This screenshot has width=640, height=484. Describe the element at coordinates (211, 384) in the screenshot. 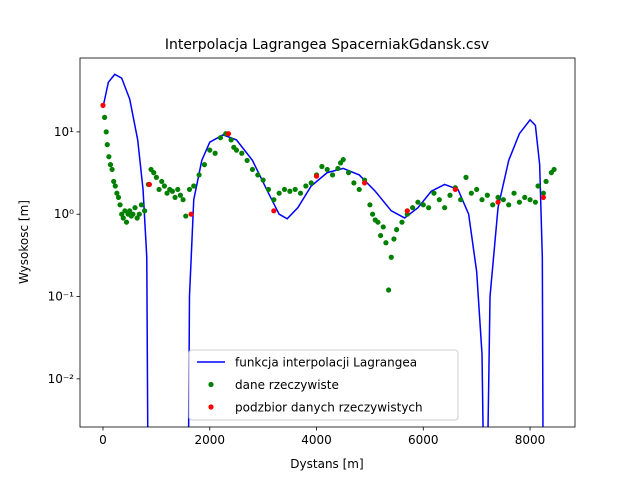

I see `legend-marker` at that location.